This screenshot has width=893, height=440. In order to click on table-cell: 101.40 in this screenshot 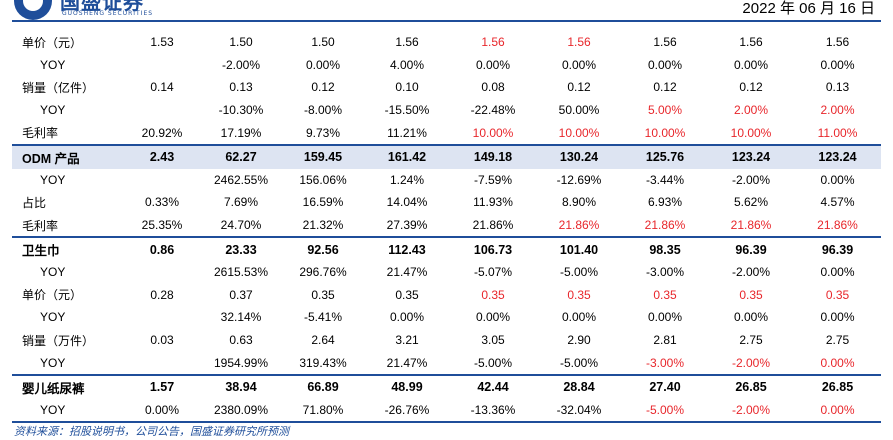, I will do `click(579, 249)`.